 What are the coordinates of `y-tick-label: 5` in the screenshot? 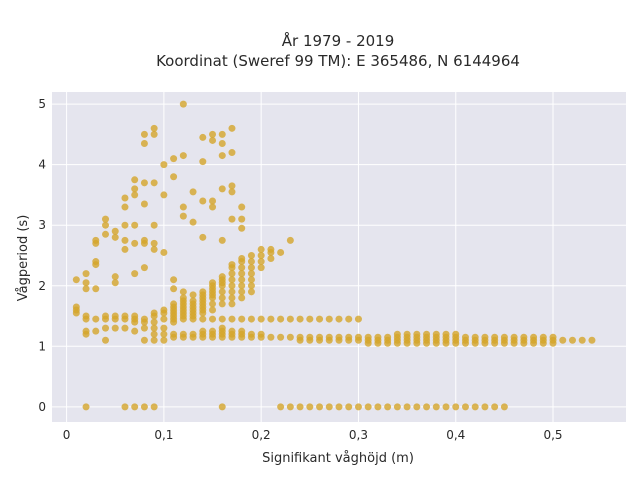 It's located at (42, 104).